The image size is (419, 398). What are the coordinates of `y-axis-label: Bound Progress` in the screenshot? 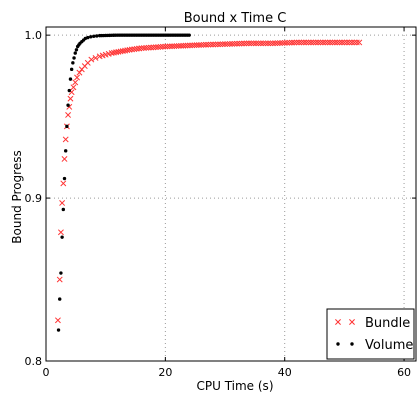 It's located at (17, 196).